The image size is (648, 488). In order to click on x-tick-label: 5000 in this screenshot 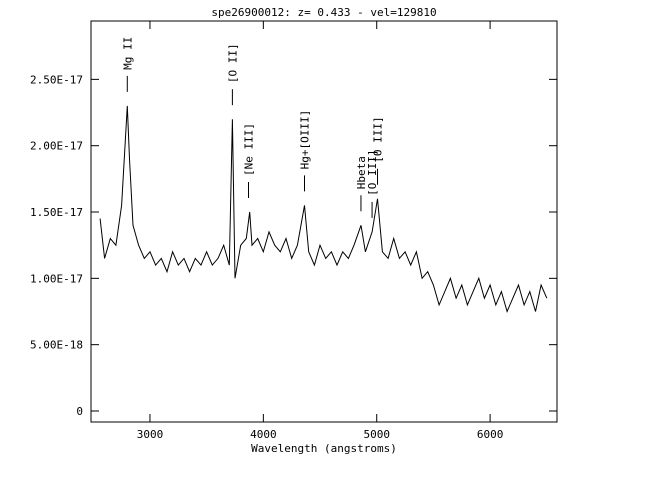, I will do `click(376, 434)`.